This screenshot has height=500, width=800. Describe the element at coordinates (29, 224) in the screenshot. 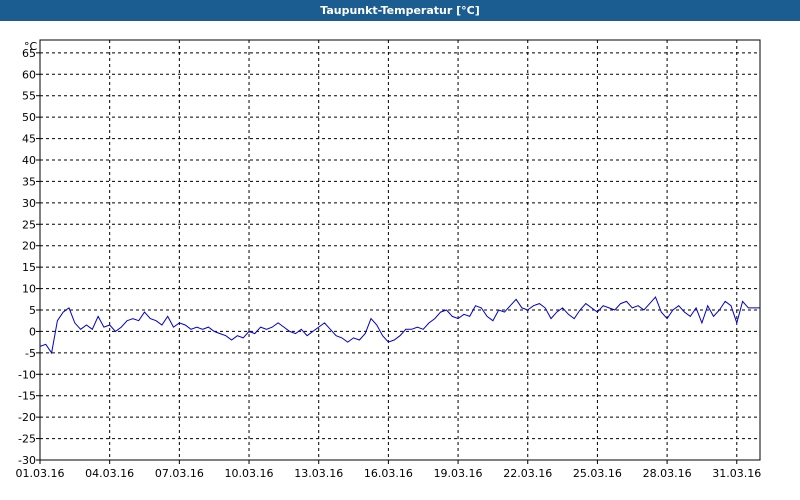

I see `y-tick-label: 25` at that location.